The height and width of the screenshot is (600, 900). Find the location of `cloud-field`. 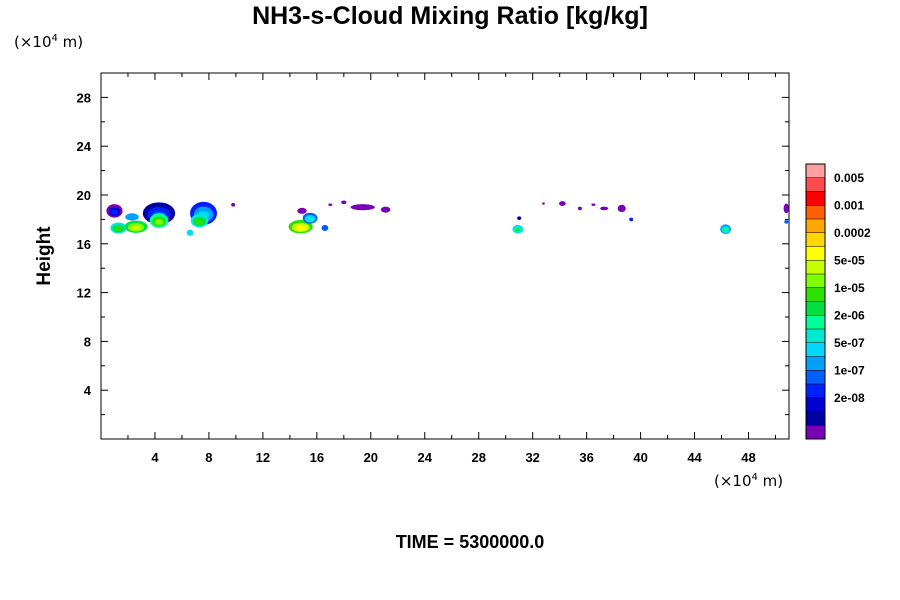

cloud-field is located at coordinates (447, 218).